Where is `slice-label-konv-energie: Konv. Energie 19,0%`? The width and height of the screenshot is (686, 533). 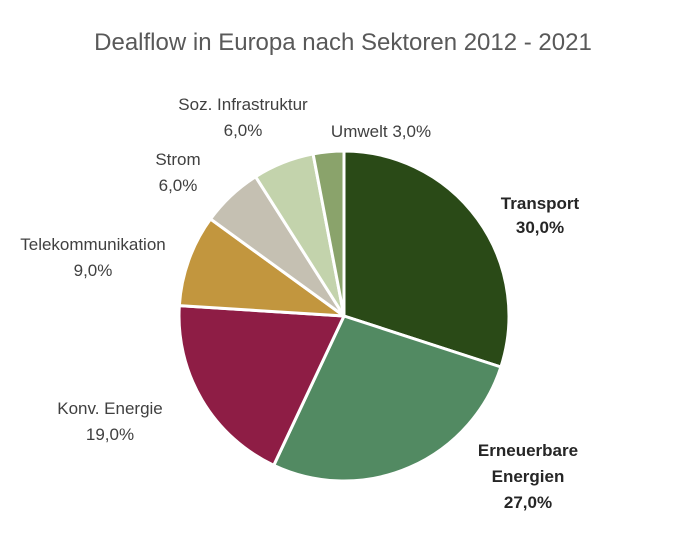
slice-label-konv-energie: Konv. Energie 19,0% is located at coordinates (110, 421).